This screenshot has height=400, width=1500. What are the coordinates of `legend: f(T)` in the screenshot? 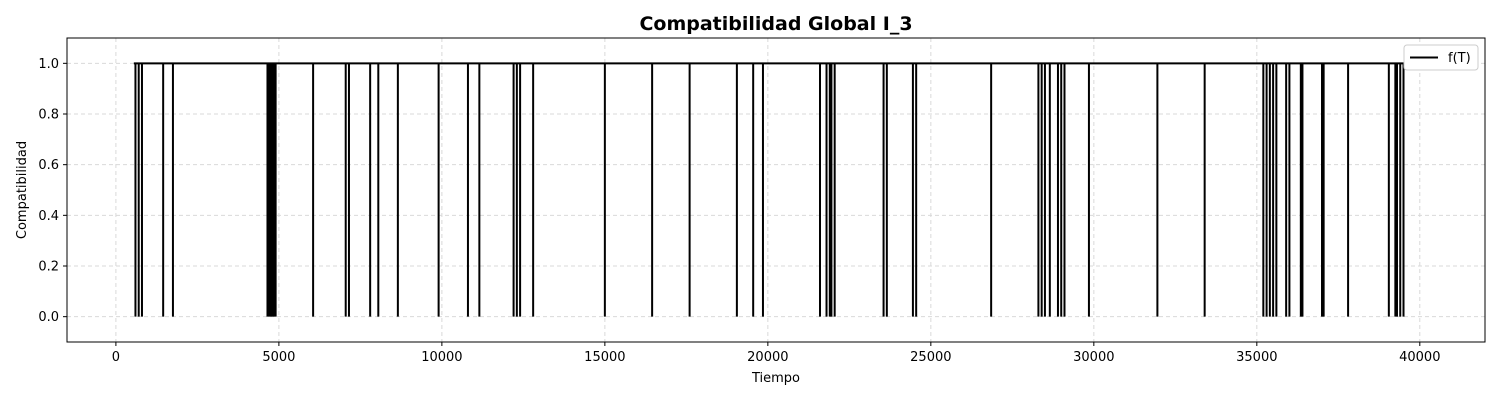 It's located at (1441, 57).